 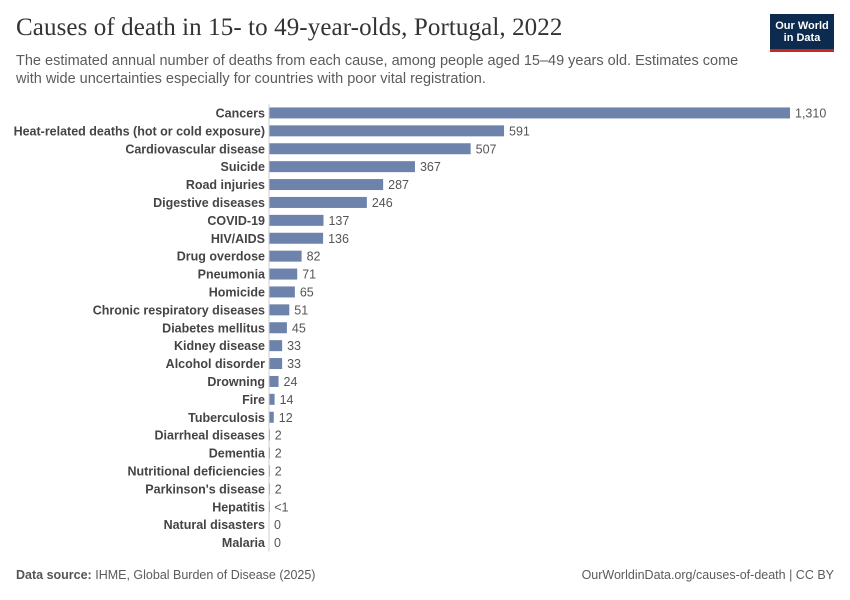 What do you see at coordinates (205, 575) in the screenshot?
I see `source-text: IHME, Global Burden of Disease (2025)` at bounding box center [205, 575].